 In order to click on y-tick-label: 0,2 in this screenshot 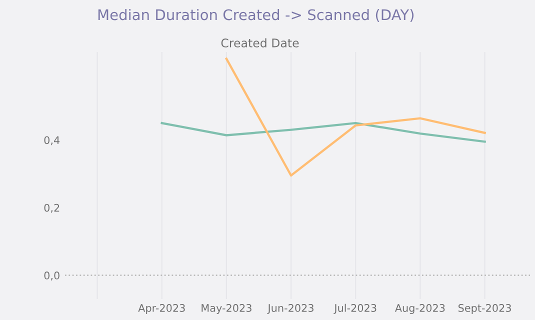, I will do `click(52, 208)`.